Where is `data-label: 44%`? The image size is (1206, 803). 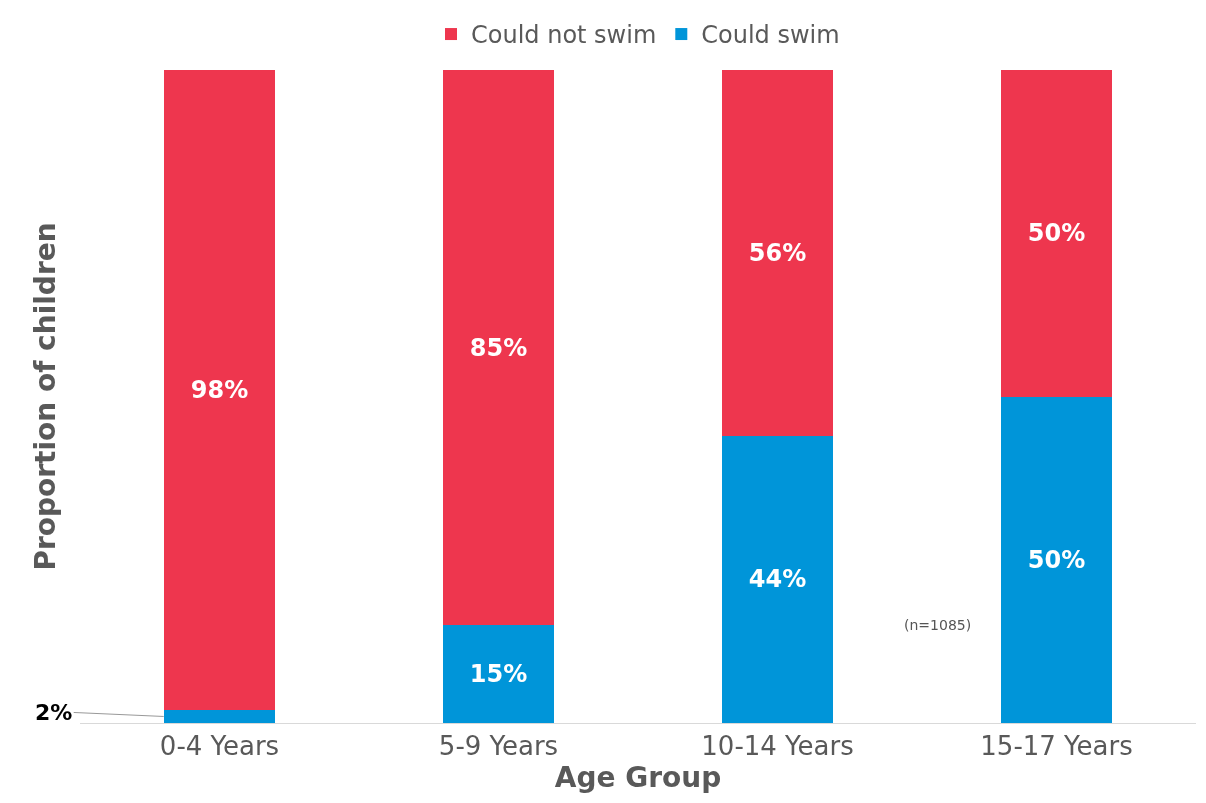
data-label: 44% is located at coordinates (777, 579).